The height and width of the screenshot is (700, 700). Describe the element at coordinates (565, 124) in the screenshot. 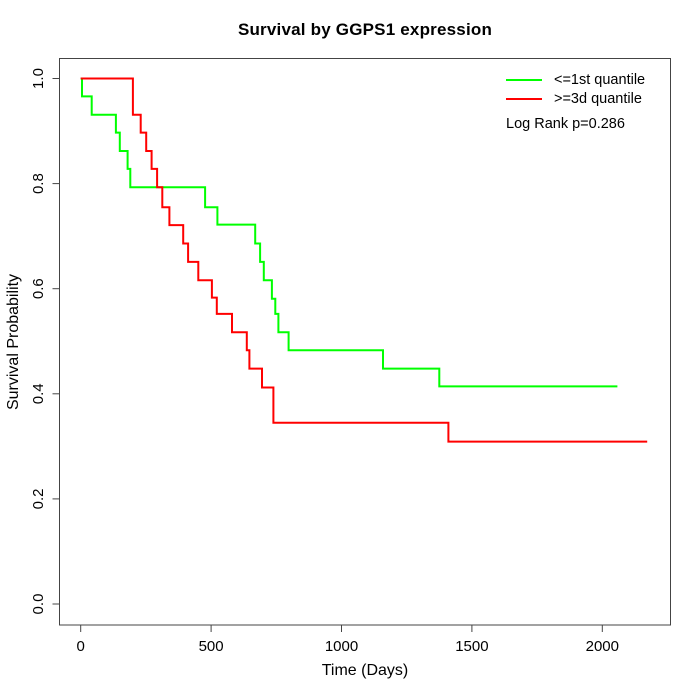

I see `log-rank-pvalue: Log Rank p=0.286` at that location.